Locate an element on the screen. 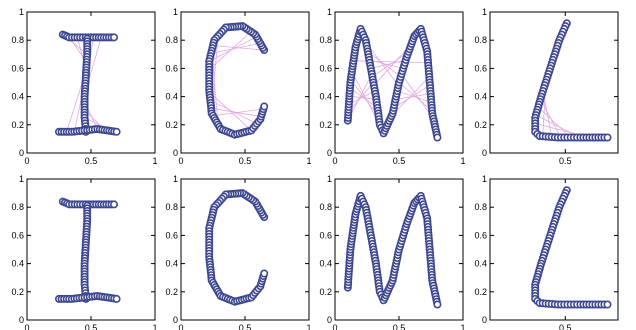 The image size is (636, 330). panel-l-row1: 0 0.2 0.4 0.6 0.8 1 0.5 is located at coordinates (546, 86).